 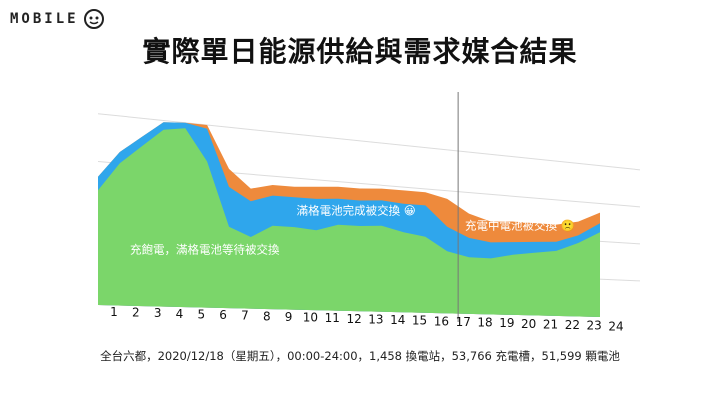 I want to click on x-tick-label: 1, so click(x=114, y=312).